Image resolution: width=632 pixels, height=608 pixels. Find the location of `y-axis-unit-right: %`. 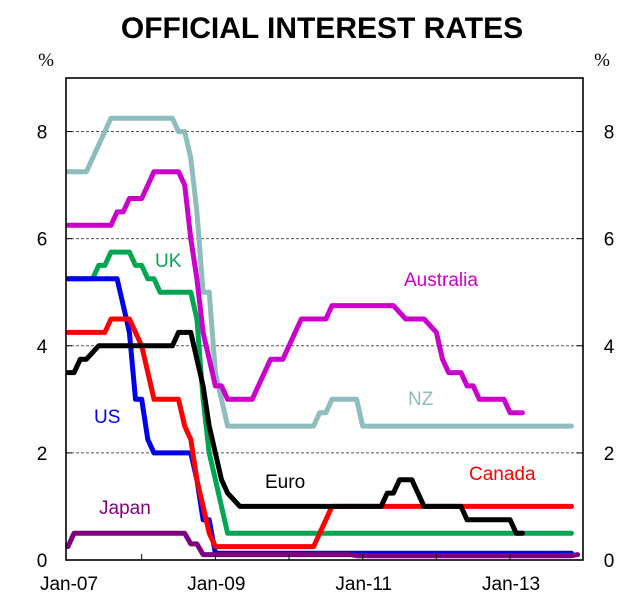

y-axis-unit-right: % is located at coordinates (602, 60).